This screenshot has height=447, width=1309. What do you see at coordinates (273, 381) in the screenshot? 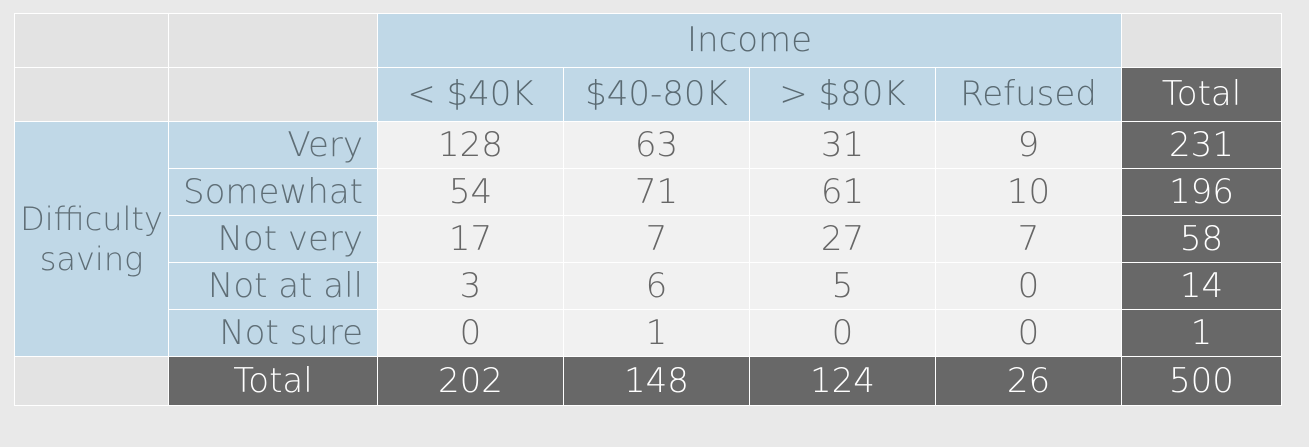
I see `total-row-header: Total` at bounding box center [273, 381].